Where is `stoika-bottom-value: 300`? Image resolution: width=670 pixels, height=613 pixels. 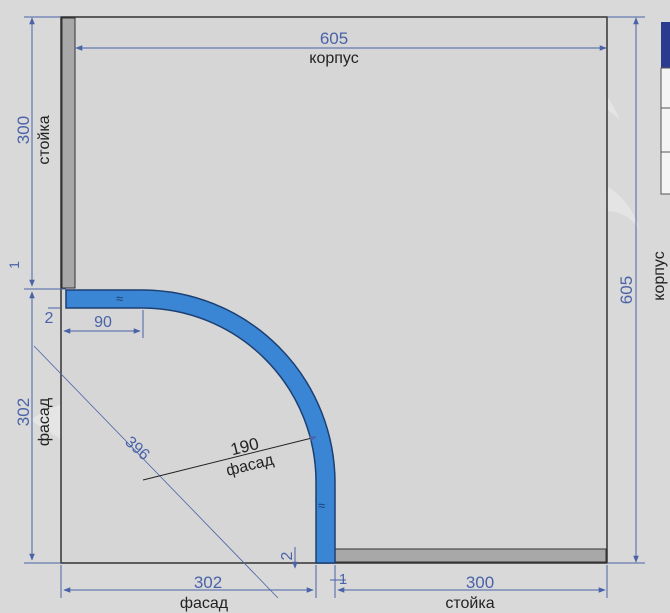
stoika-bottom-value: 300 is located at coordinates (480, 582).